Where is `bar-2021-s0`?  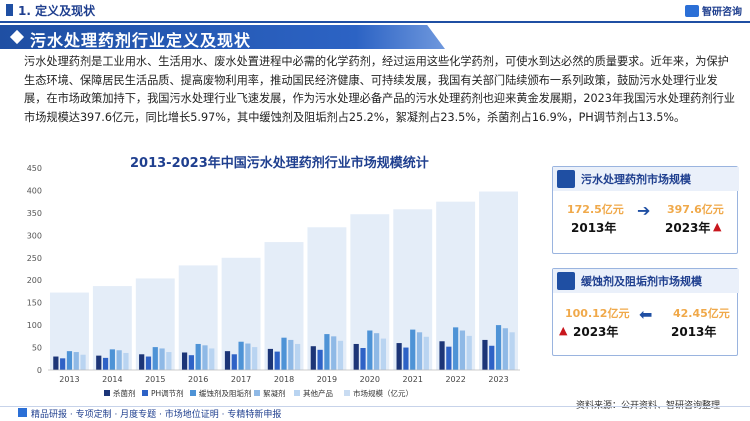 bar-2021-s0 is located at coordinates (399, 356).